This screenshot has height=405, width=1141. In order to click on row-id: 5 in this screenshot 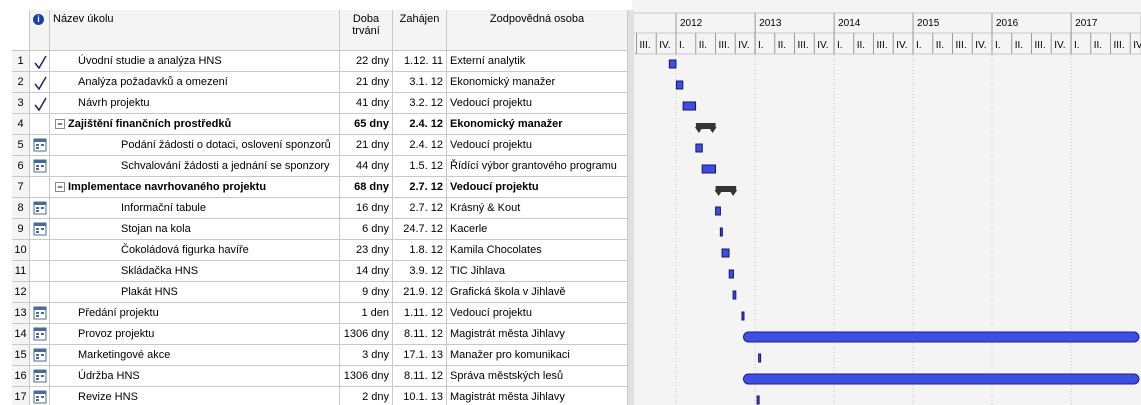, I will do `click(21, 145)`.